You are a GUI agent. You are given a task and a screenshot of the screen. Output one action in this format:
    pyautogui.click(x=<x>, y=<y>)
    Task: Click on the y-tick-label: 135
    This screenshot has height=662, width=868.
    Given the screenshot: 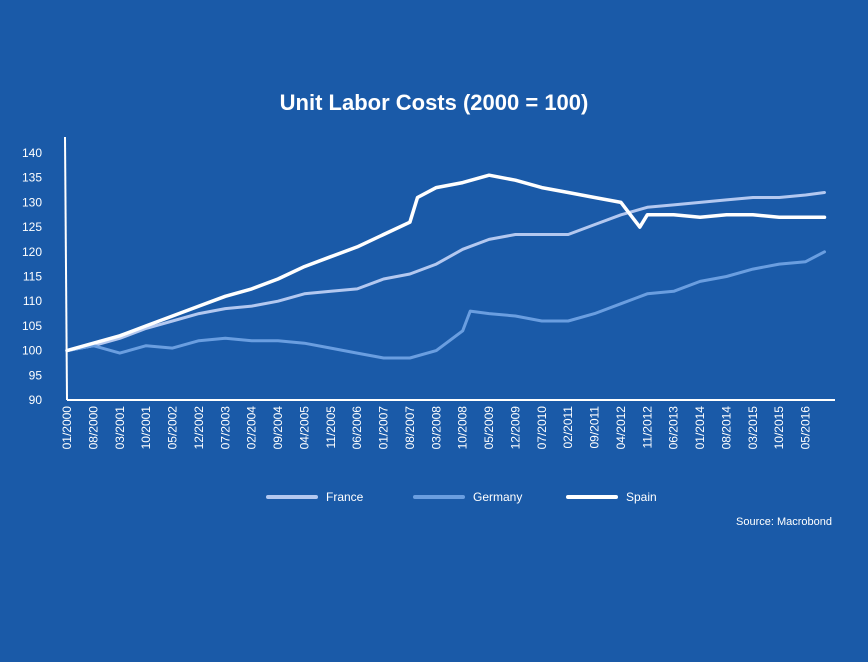 What is the action you would take?
    pyautogui.click(x=32, y=178)
    